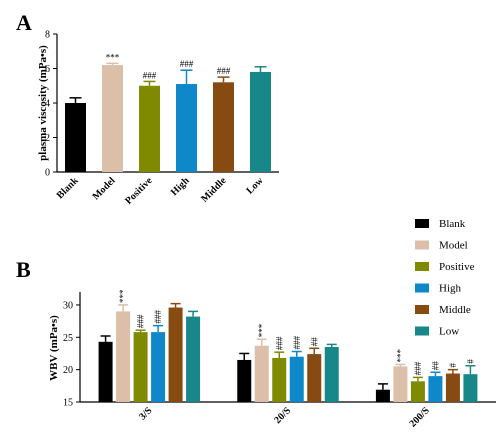 Image resolution: width=500 pixels, height=438 pixels. I want to click on bar-model-20-s, so click(261, 373).